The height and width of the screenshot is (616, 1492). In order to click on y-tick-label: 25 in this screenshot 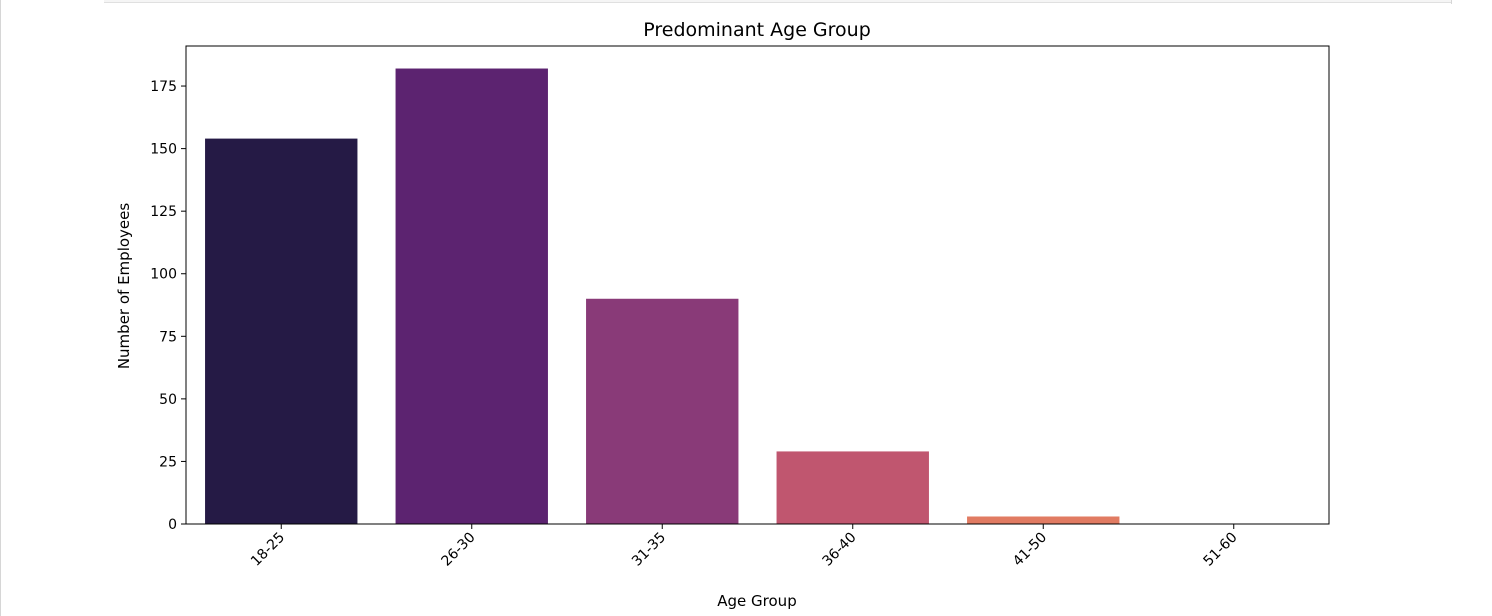, I will do `click(168, 462)`.